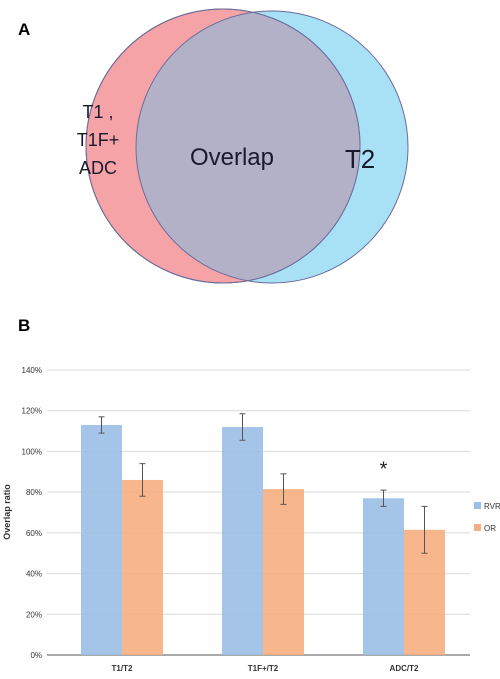 This screenshot has width=500, height=679. Describe the element at coordinates (98, 140) in the screenshot. I see `venn-left-label-2: T1F+` at that location.